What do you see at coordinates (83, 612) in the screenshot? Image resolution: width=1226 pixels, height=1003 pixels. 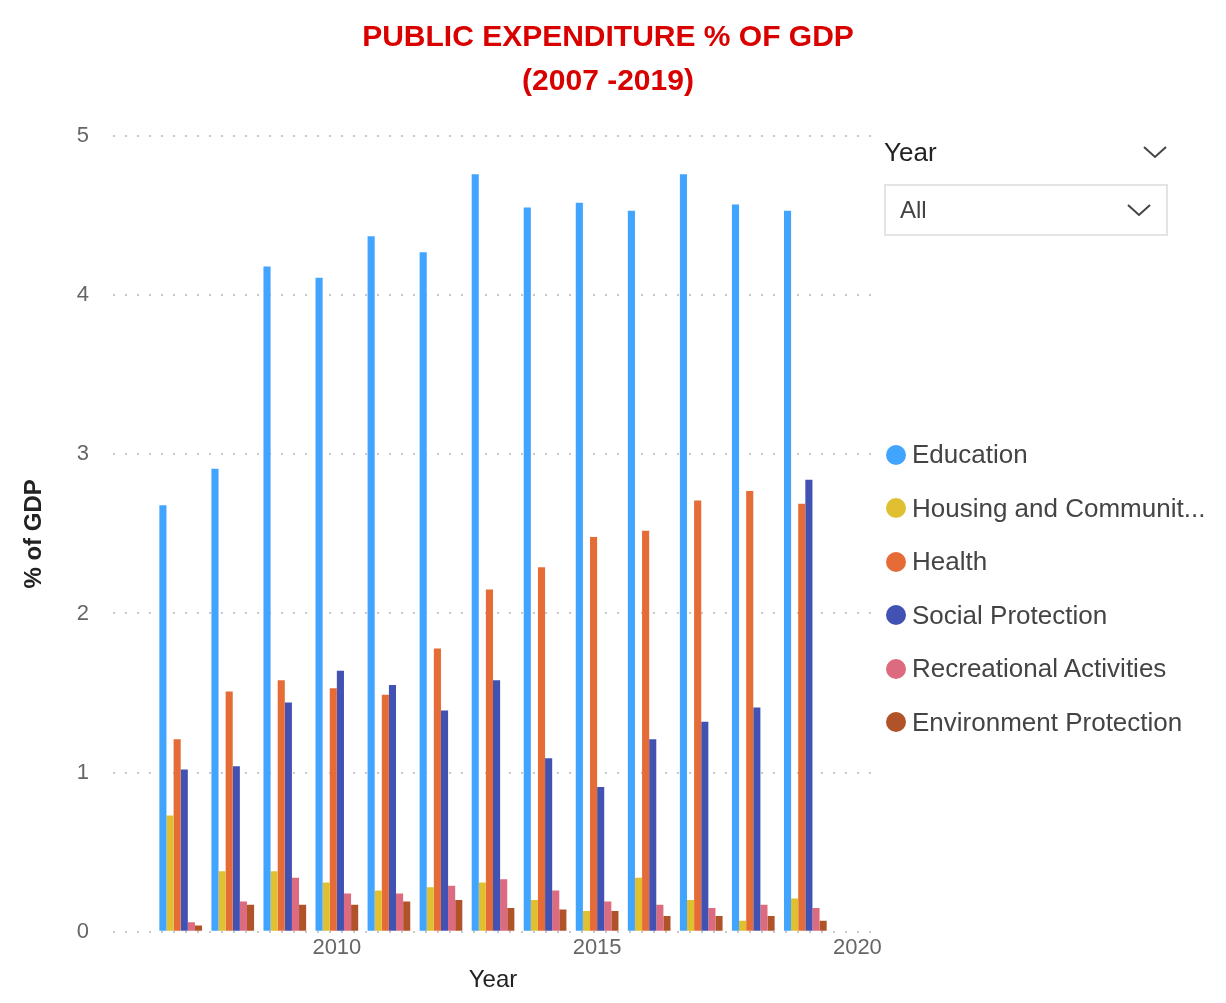 I see `y-tick-label: 2` at bounding box center [83, 612].